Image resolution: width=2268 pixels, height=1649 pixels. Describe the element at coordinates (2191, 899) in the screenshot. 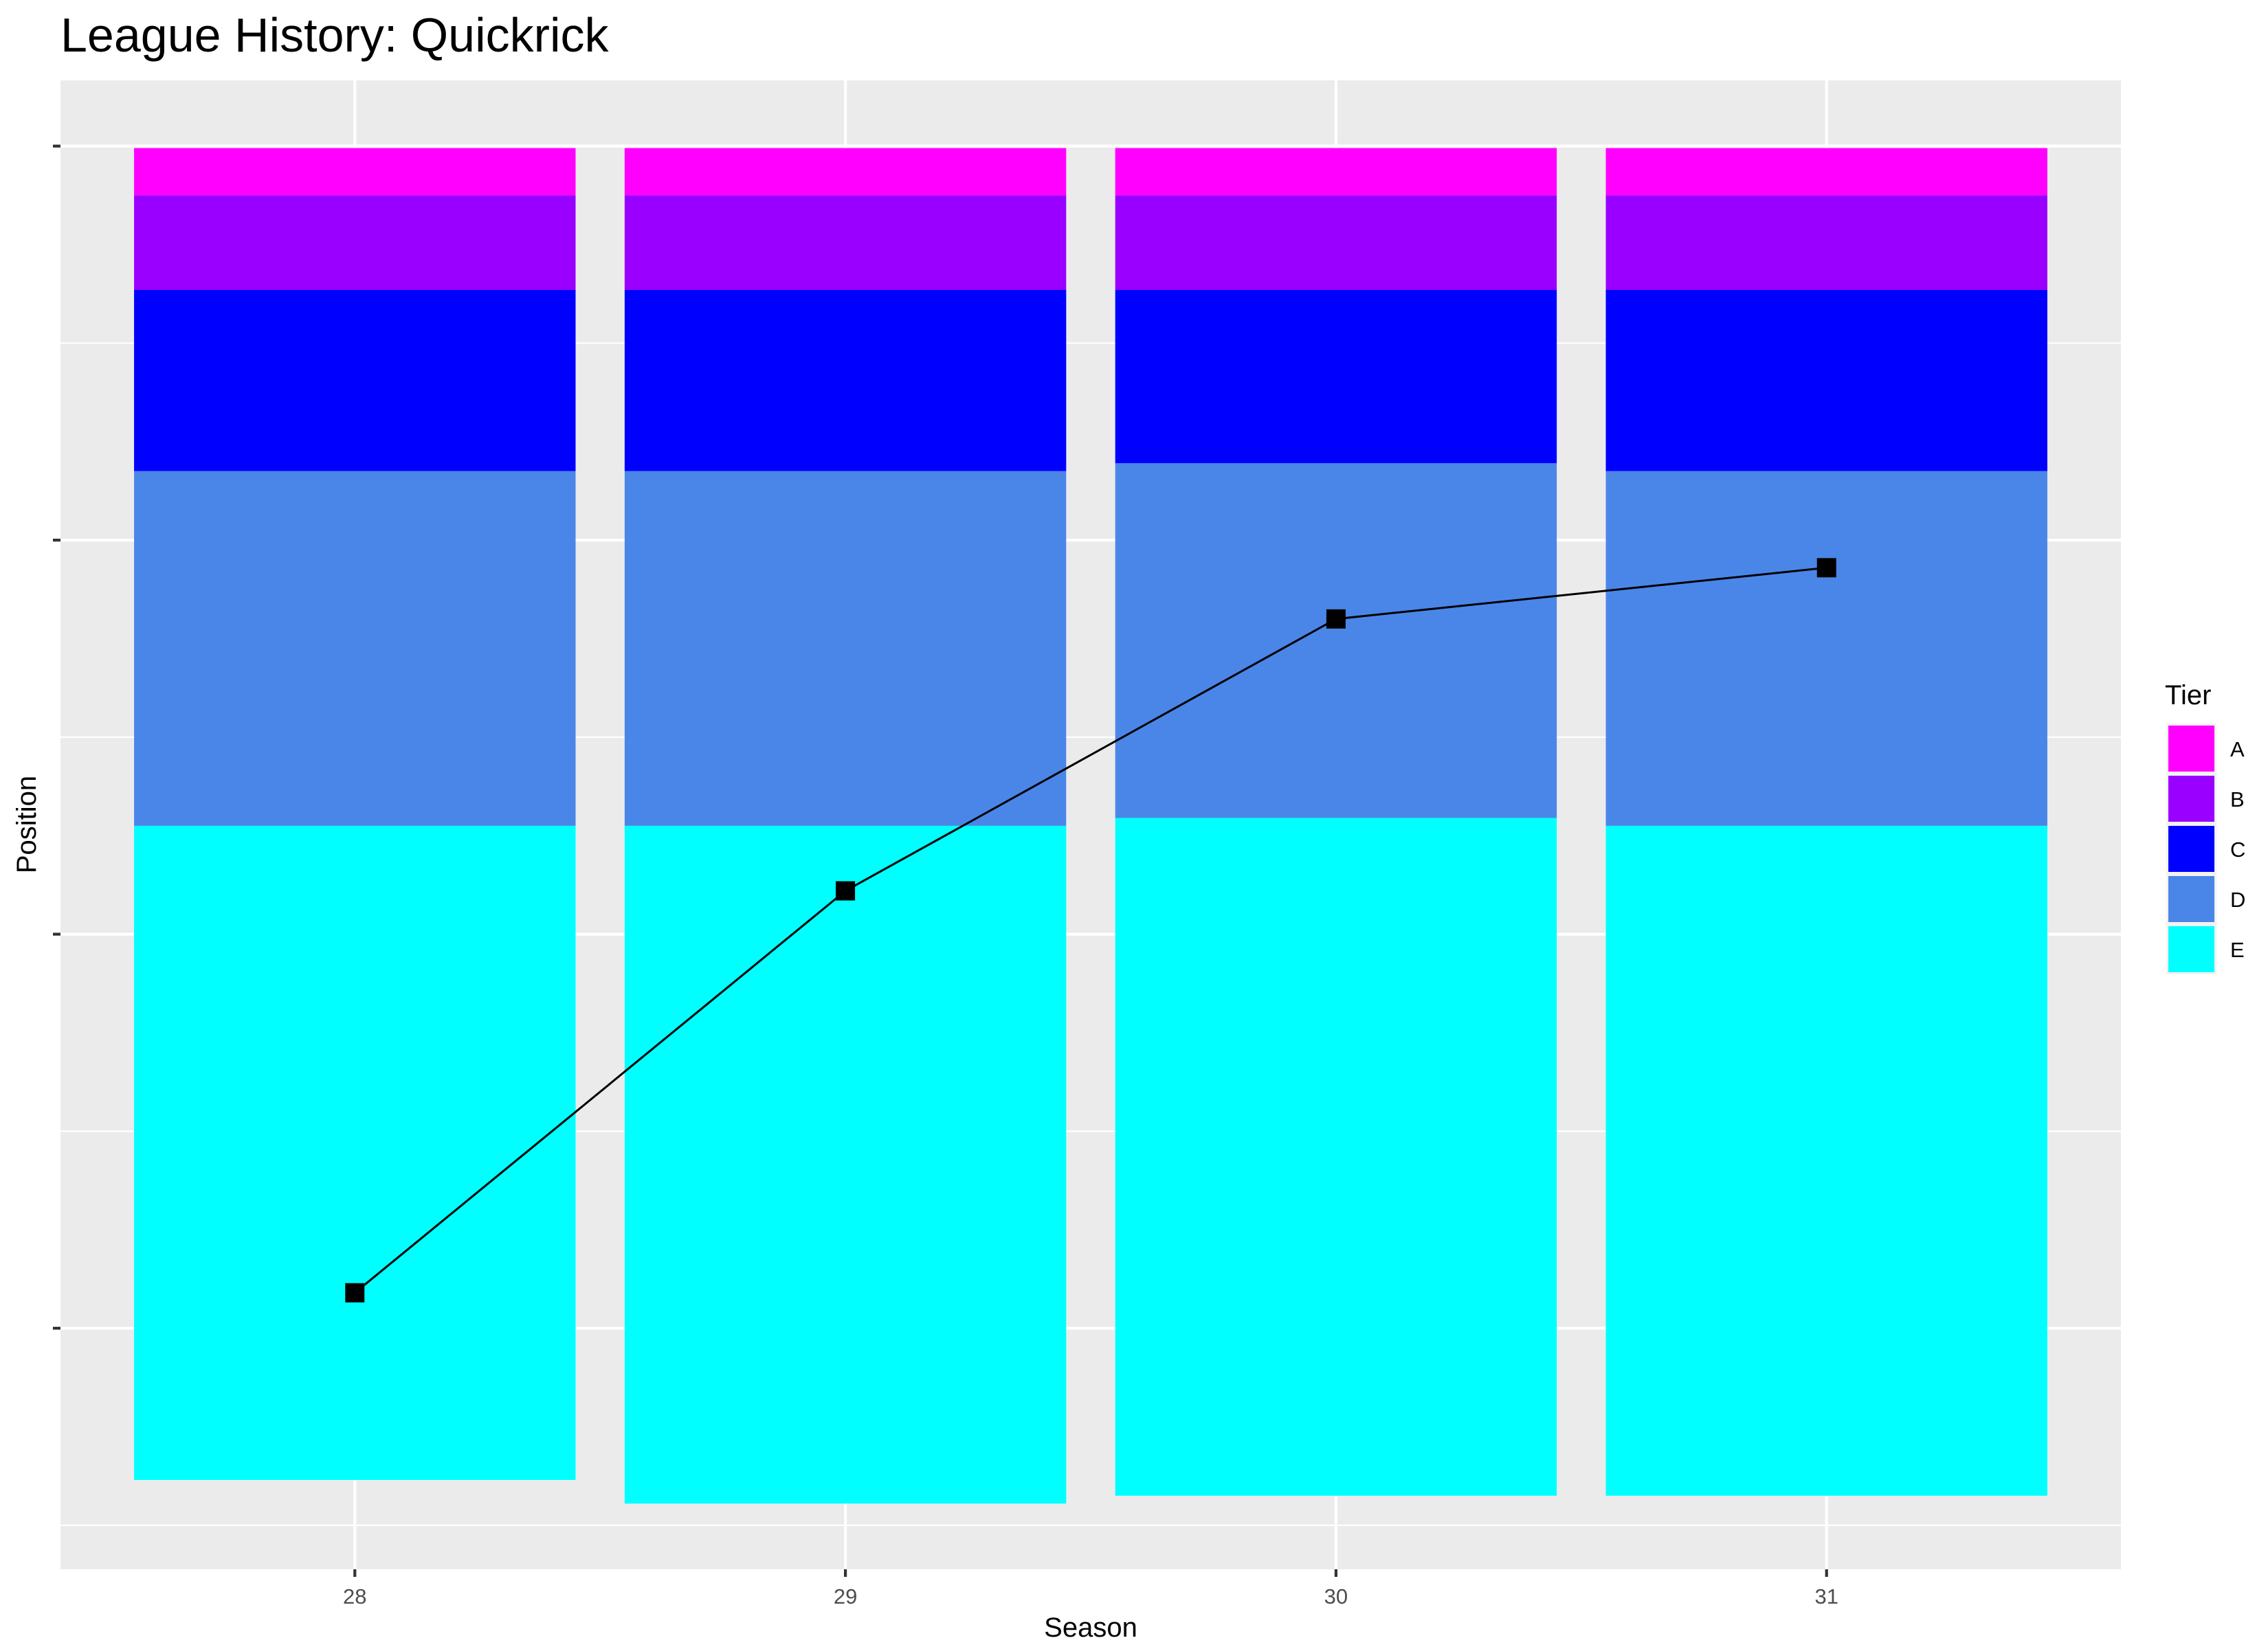

I see `legend-swatch-d` at that location.